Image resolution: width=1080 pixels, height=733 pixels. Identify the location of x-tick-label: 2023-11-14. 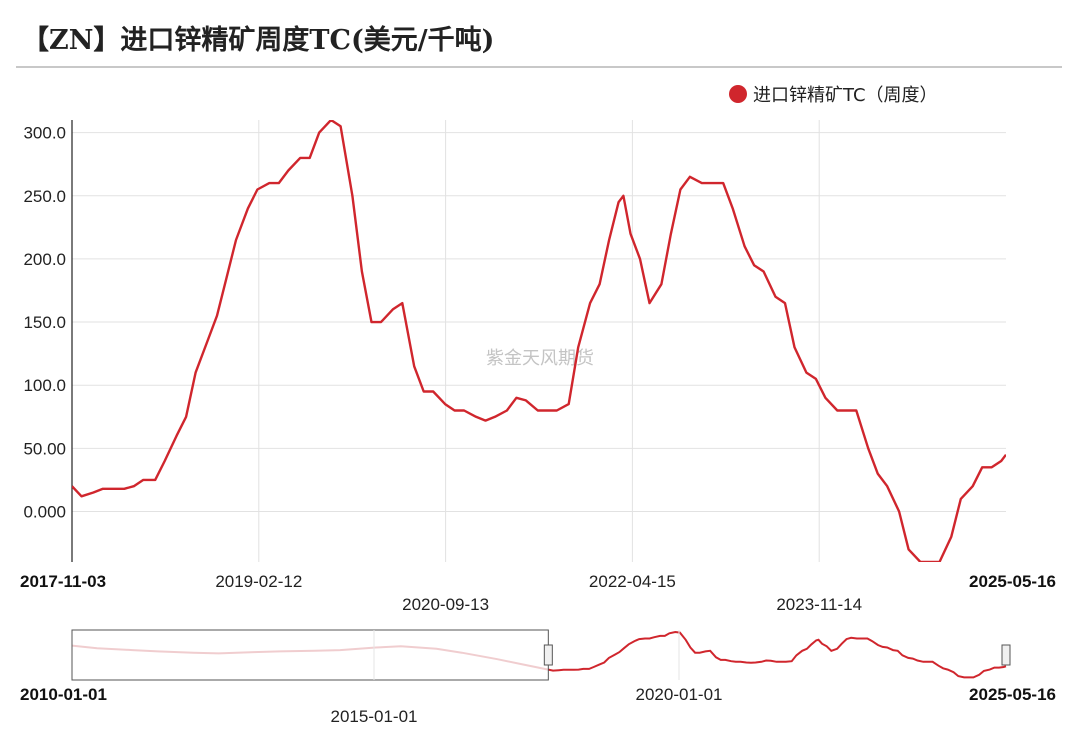
(819, 604).